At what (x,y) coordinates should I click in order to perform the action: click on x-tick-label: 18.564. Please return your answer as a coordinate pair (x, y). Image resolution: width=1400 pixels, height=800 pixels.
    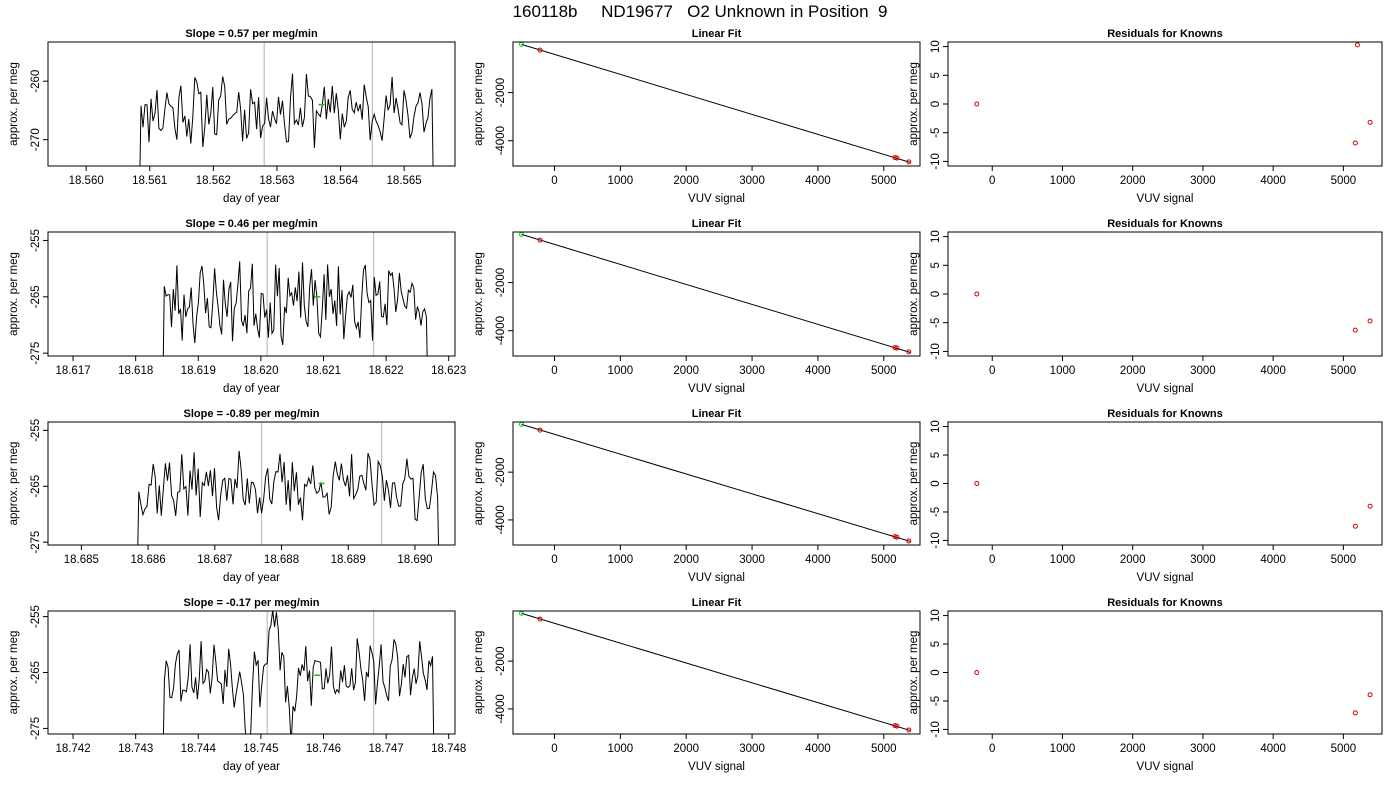
    Looking at the image, I should click on (341, 181).